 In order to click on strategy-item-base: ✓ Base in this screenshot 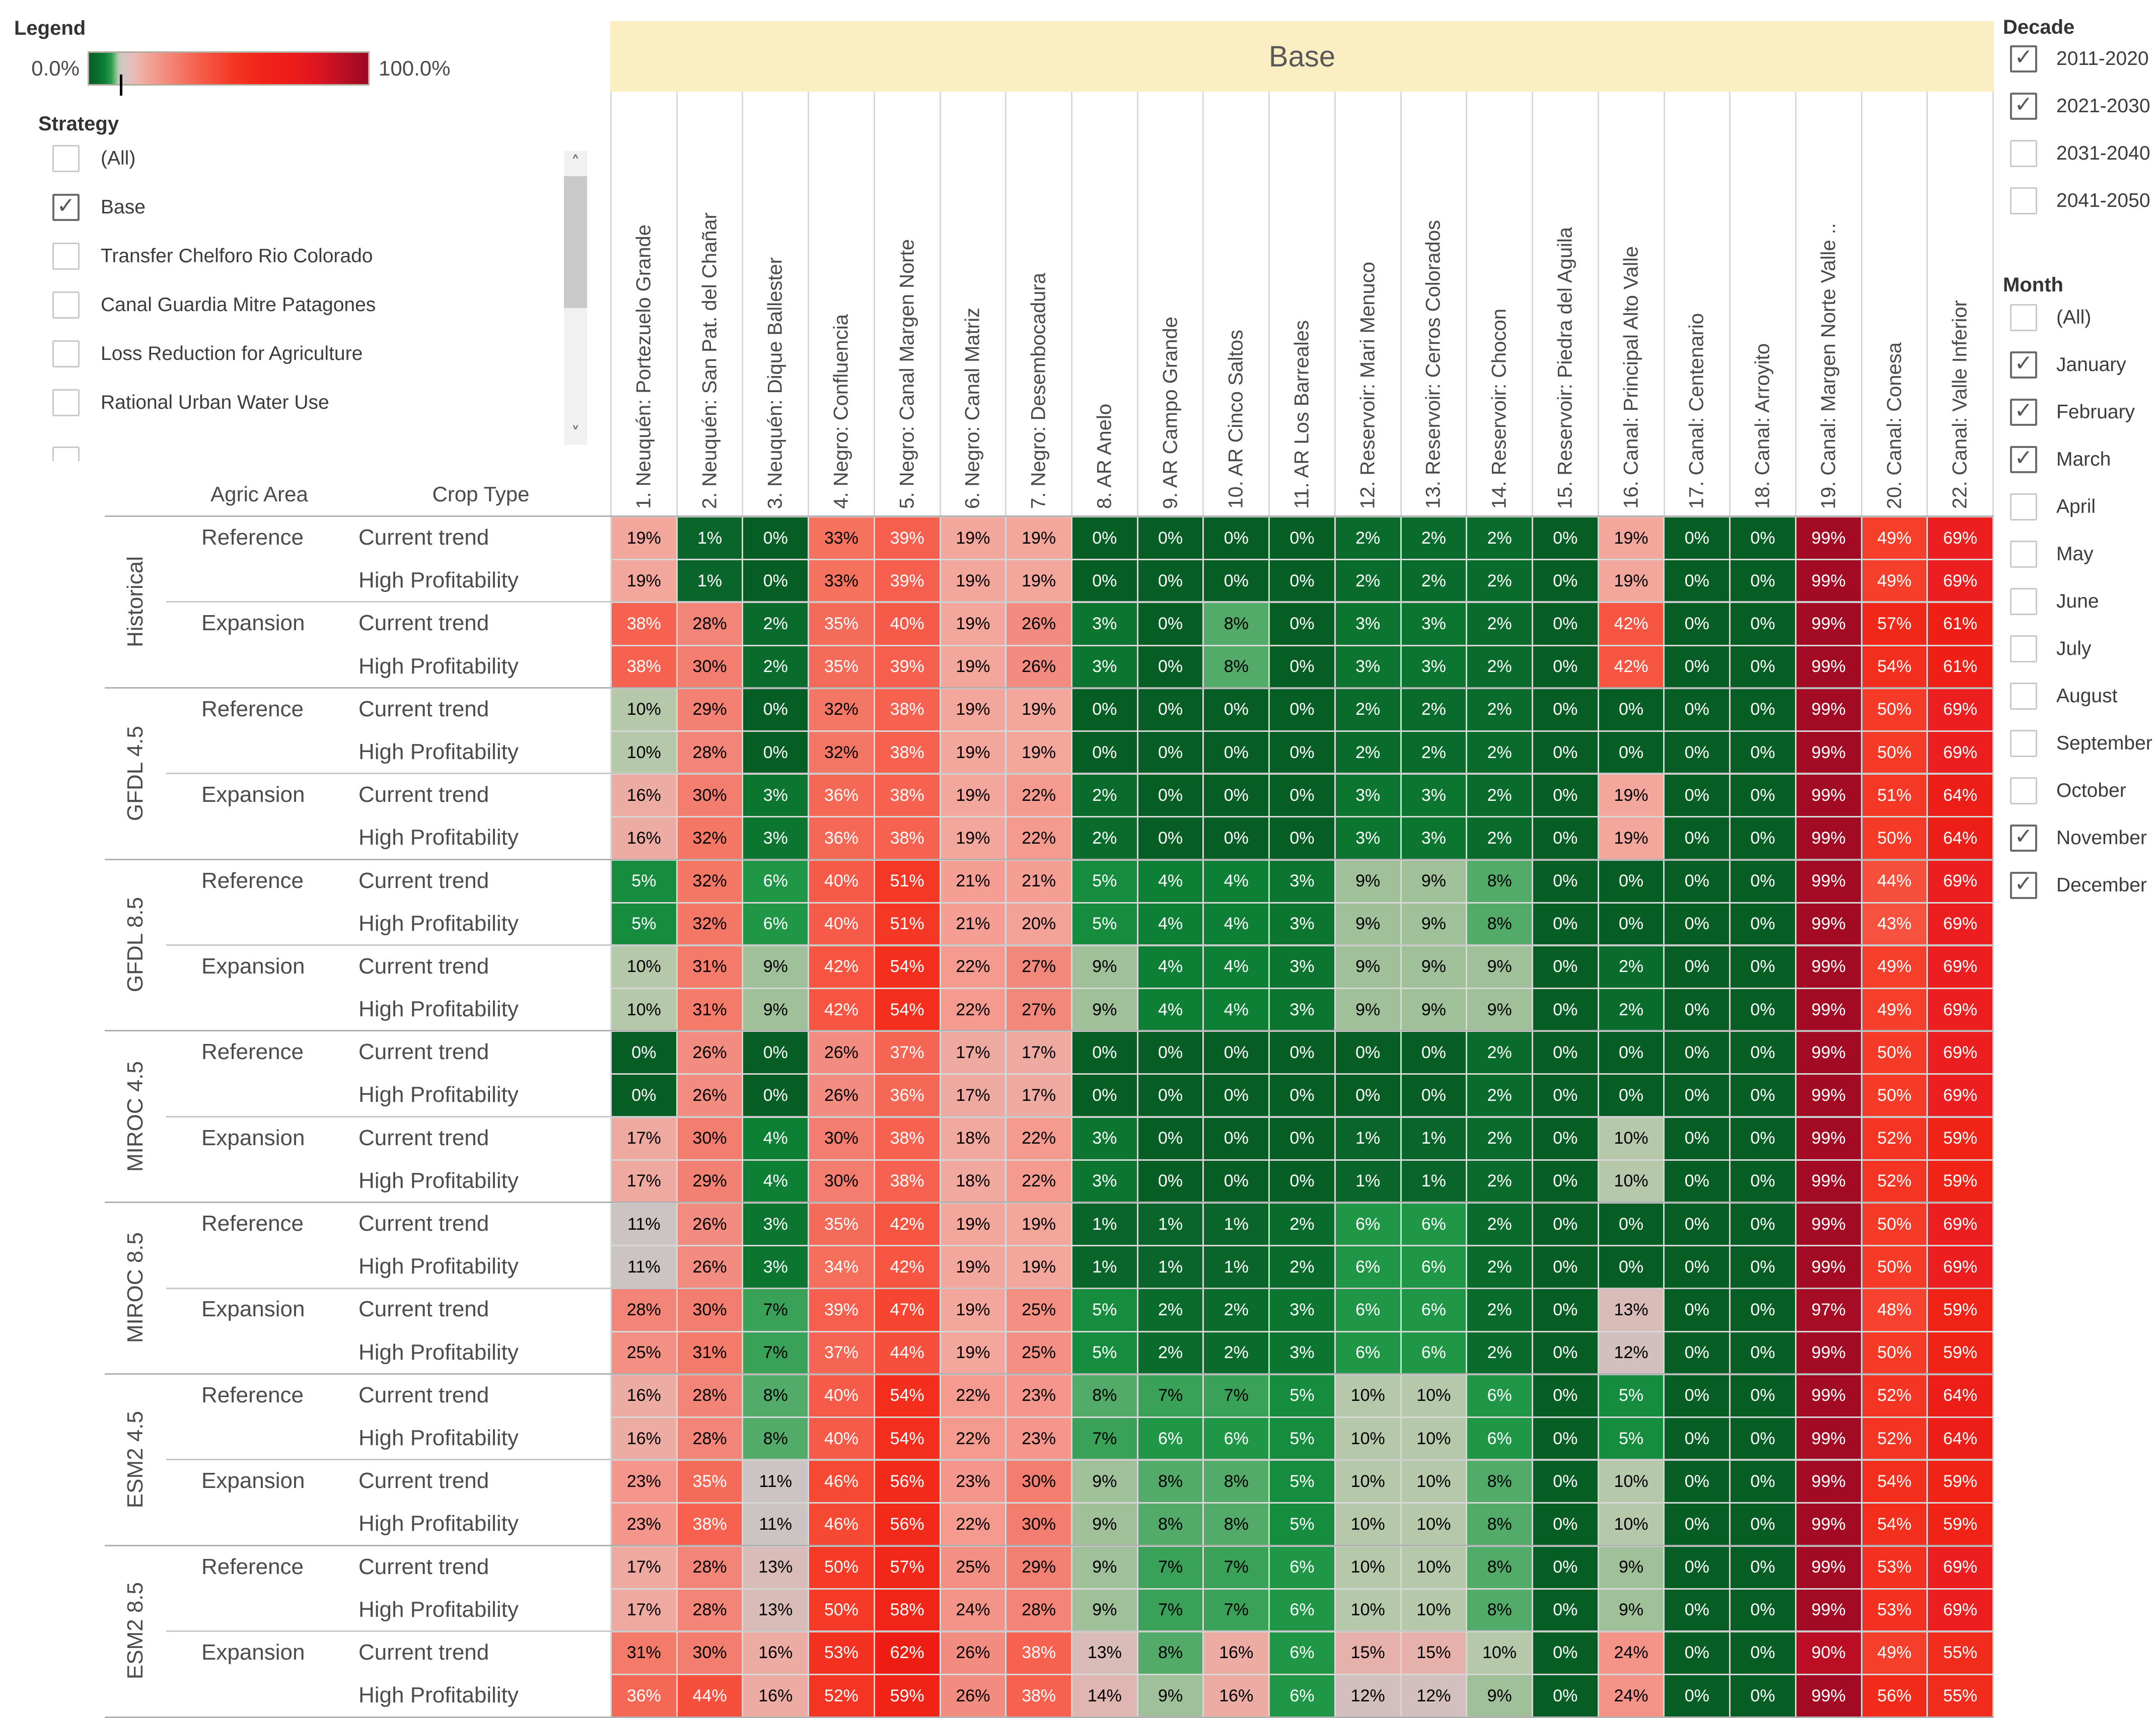, I will do `click(299, 207)`.